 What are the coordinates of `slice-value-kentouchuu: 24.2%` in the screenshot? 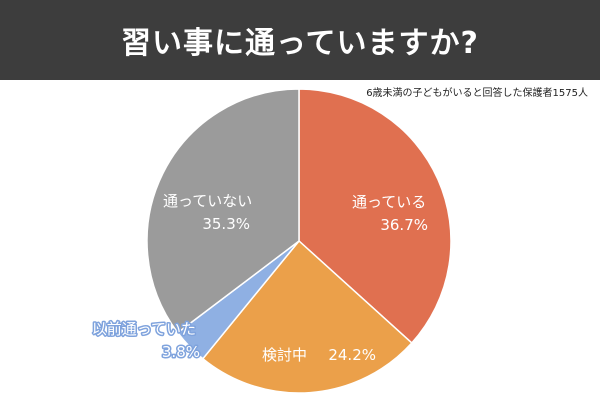 It's located at (352, 355).